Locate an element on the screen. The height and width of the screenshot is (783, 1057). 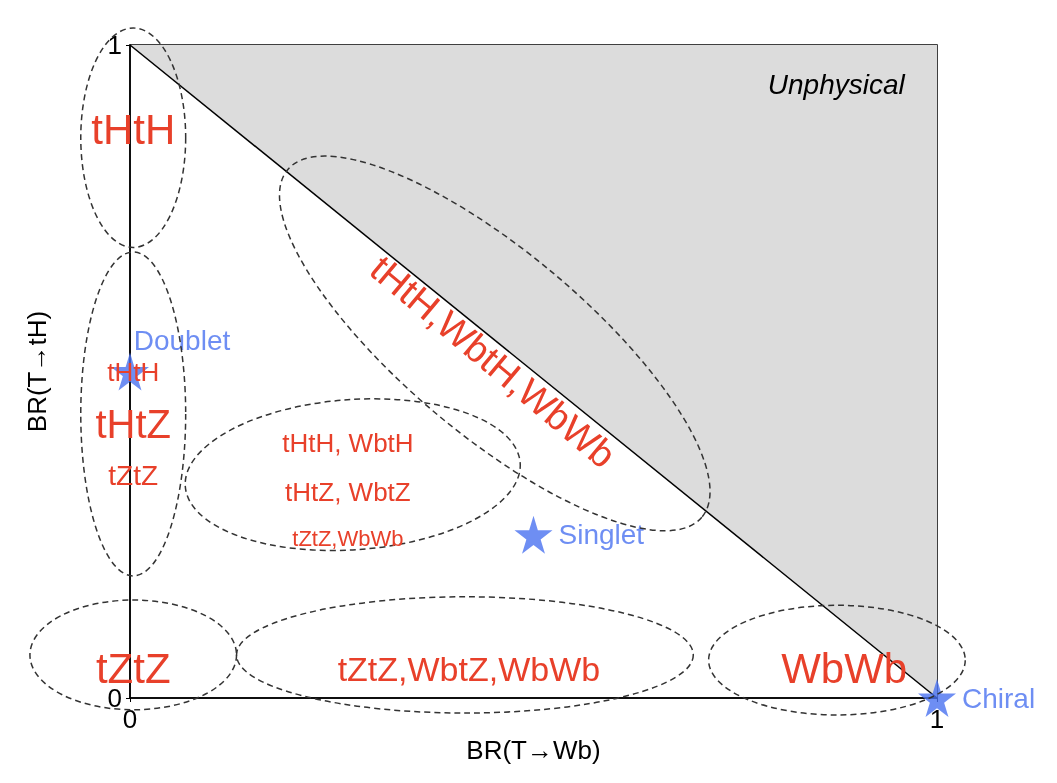
series-label: Doublet is located at coordinates (182, 340).